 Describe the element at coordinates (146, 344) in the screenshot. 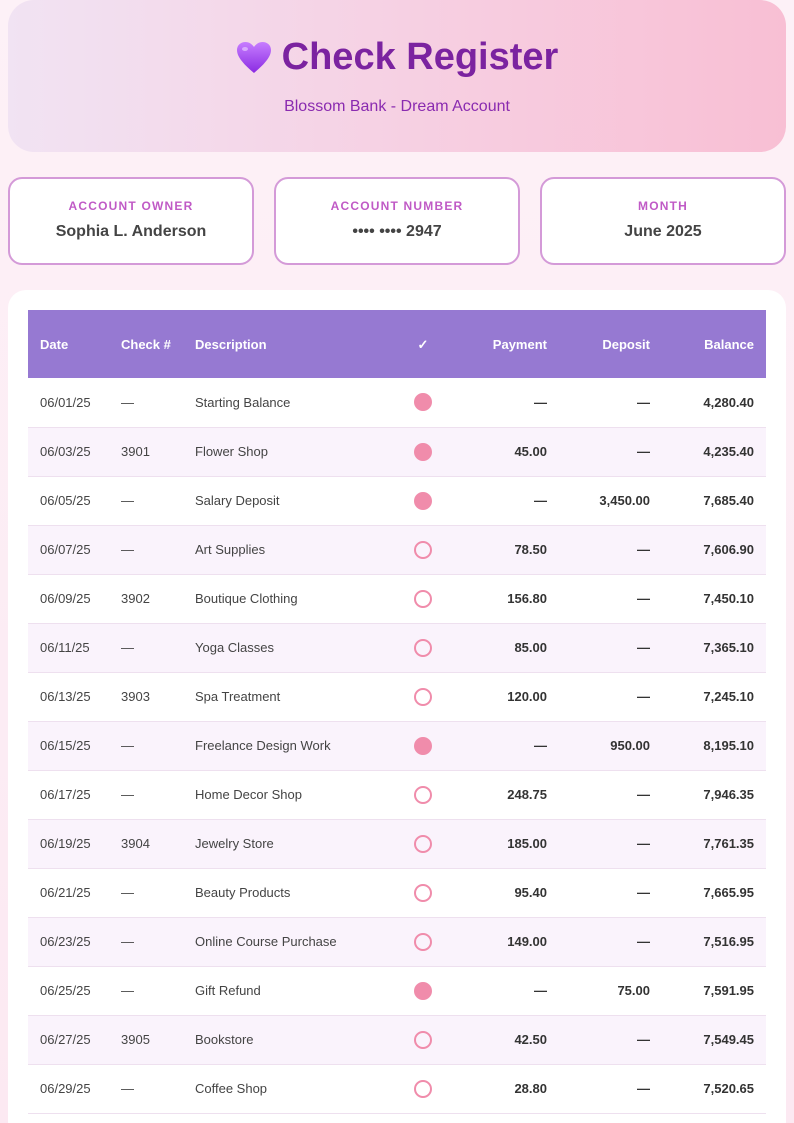

I see `column-header-check-number: Check #` at that location.